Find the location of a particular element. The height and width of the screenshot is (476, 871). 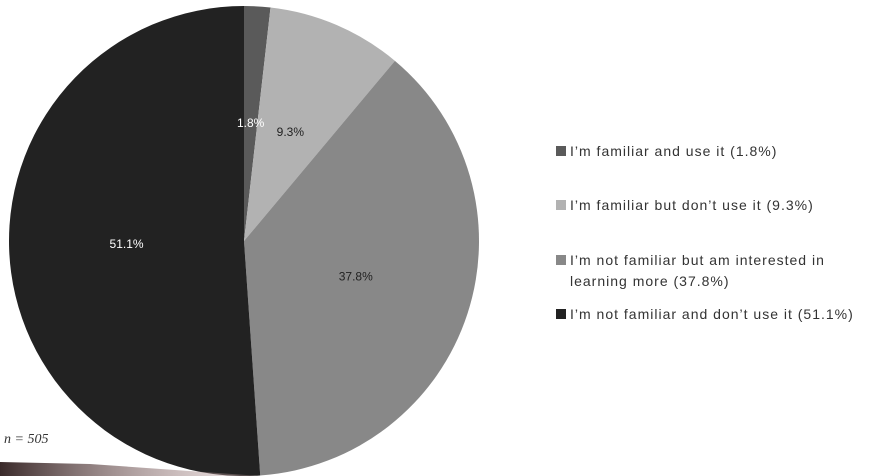

annotation: n = 505 is located at coordinates (26, 439).